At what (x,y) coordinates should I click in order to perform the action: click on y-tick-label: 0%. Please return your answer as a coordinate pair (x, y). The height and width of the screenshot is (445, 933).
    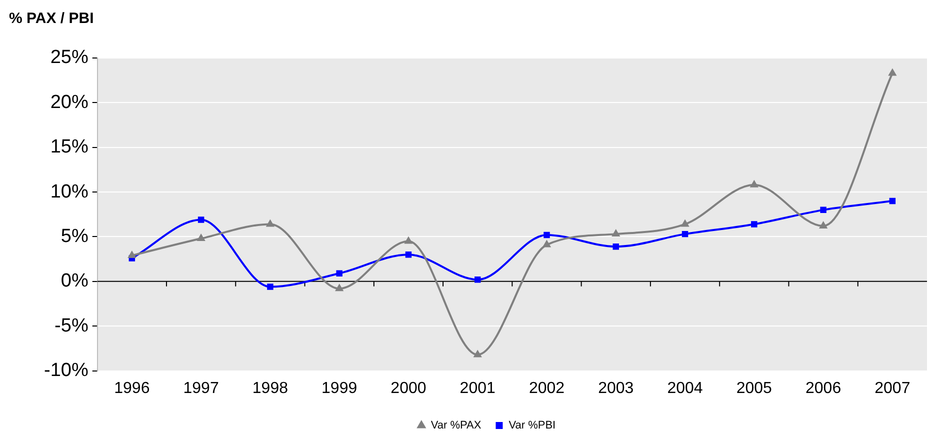
    Looking at the image, I should click on (74, 281).